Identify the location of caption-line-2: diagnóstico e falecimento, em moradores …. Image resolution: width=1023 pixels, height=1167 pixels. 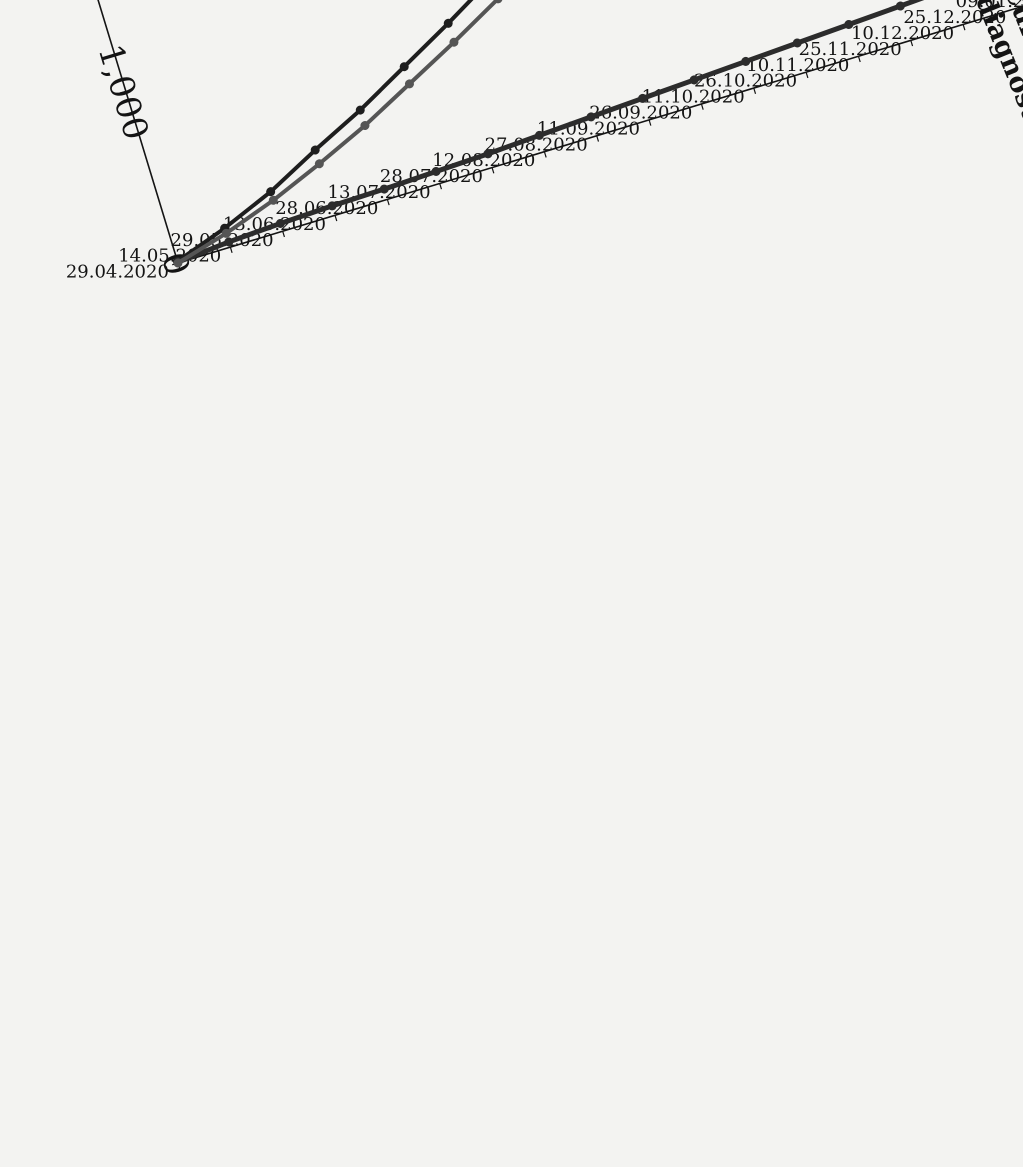
(996, 312).